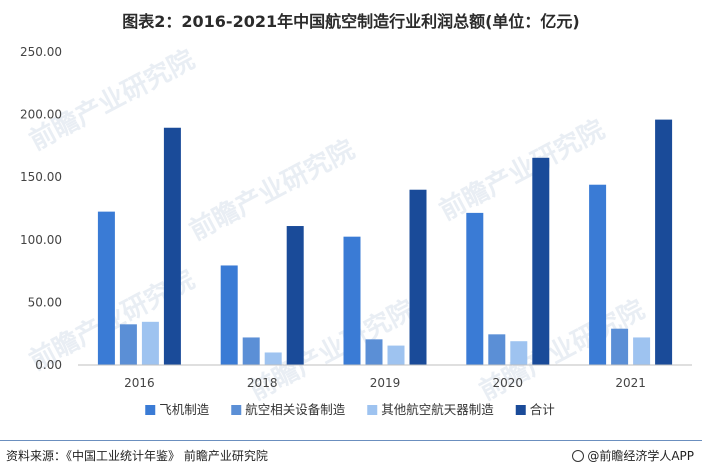 The image size is (702, 476). I want to click on x-tick-label: 2019, so click(385, 383).